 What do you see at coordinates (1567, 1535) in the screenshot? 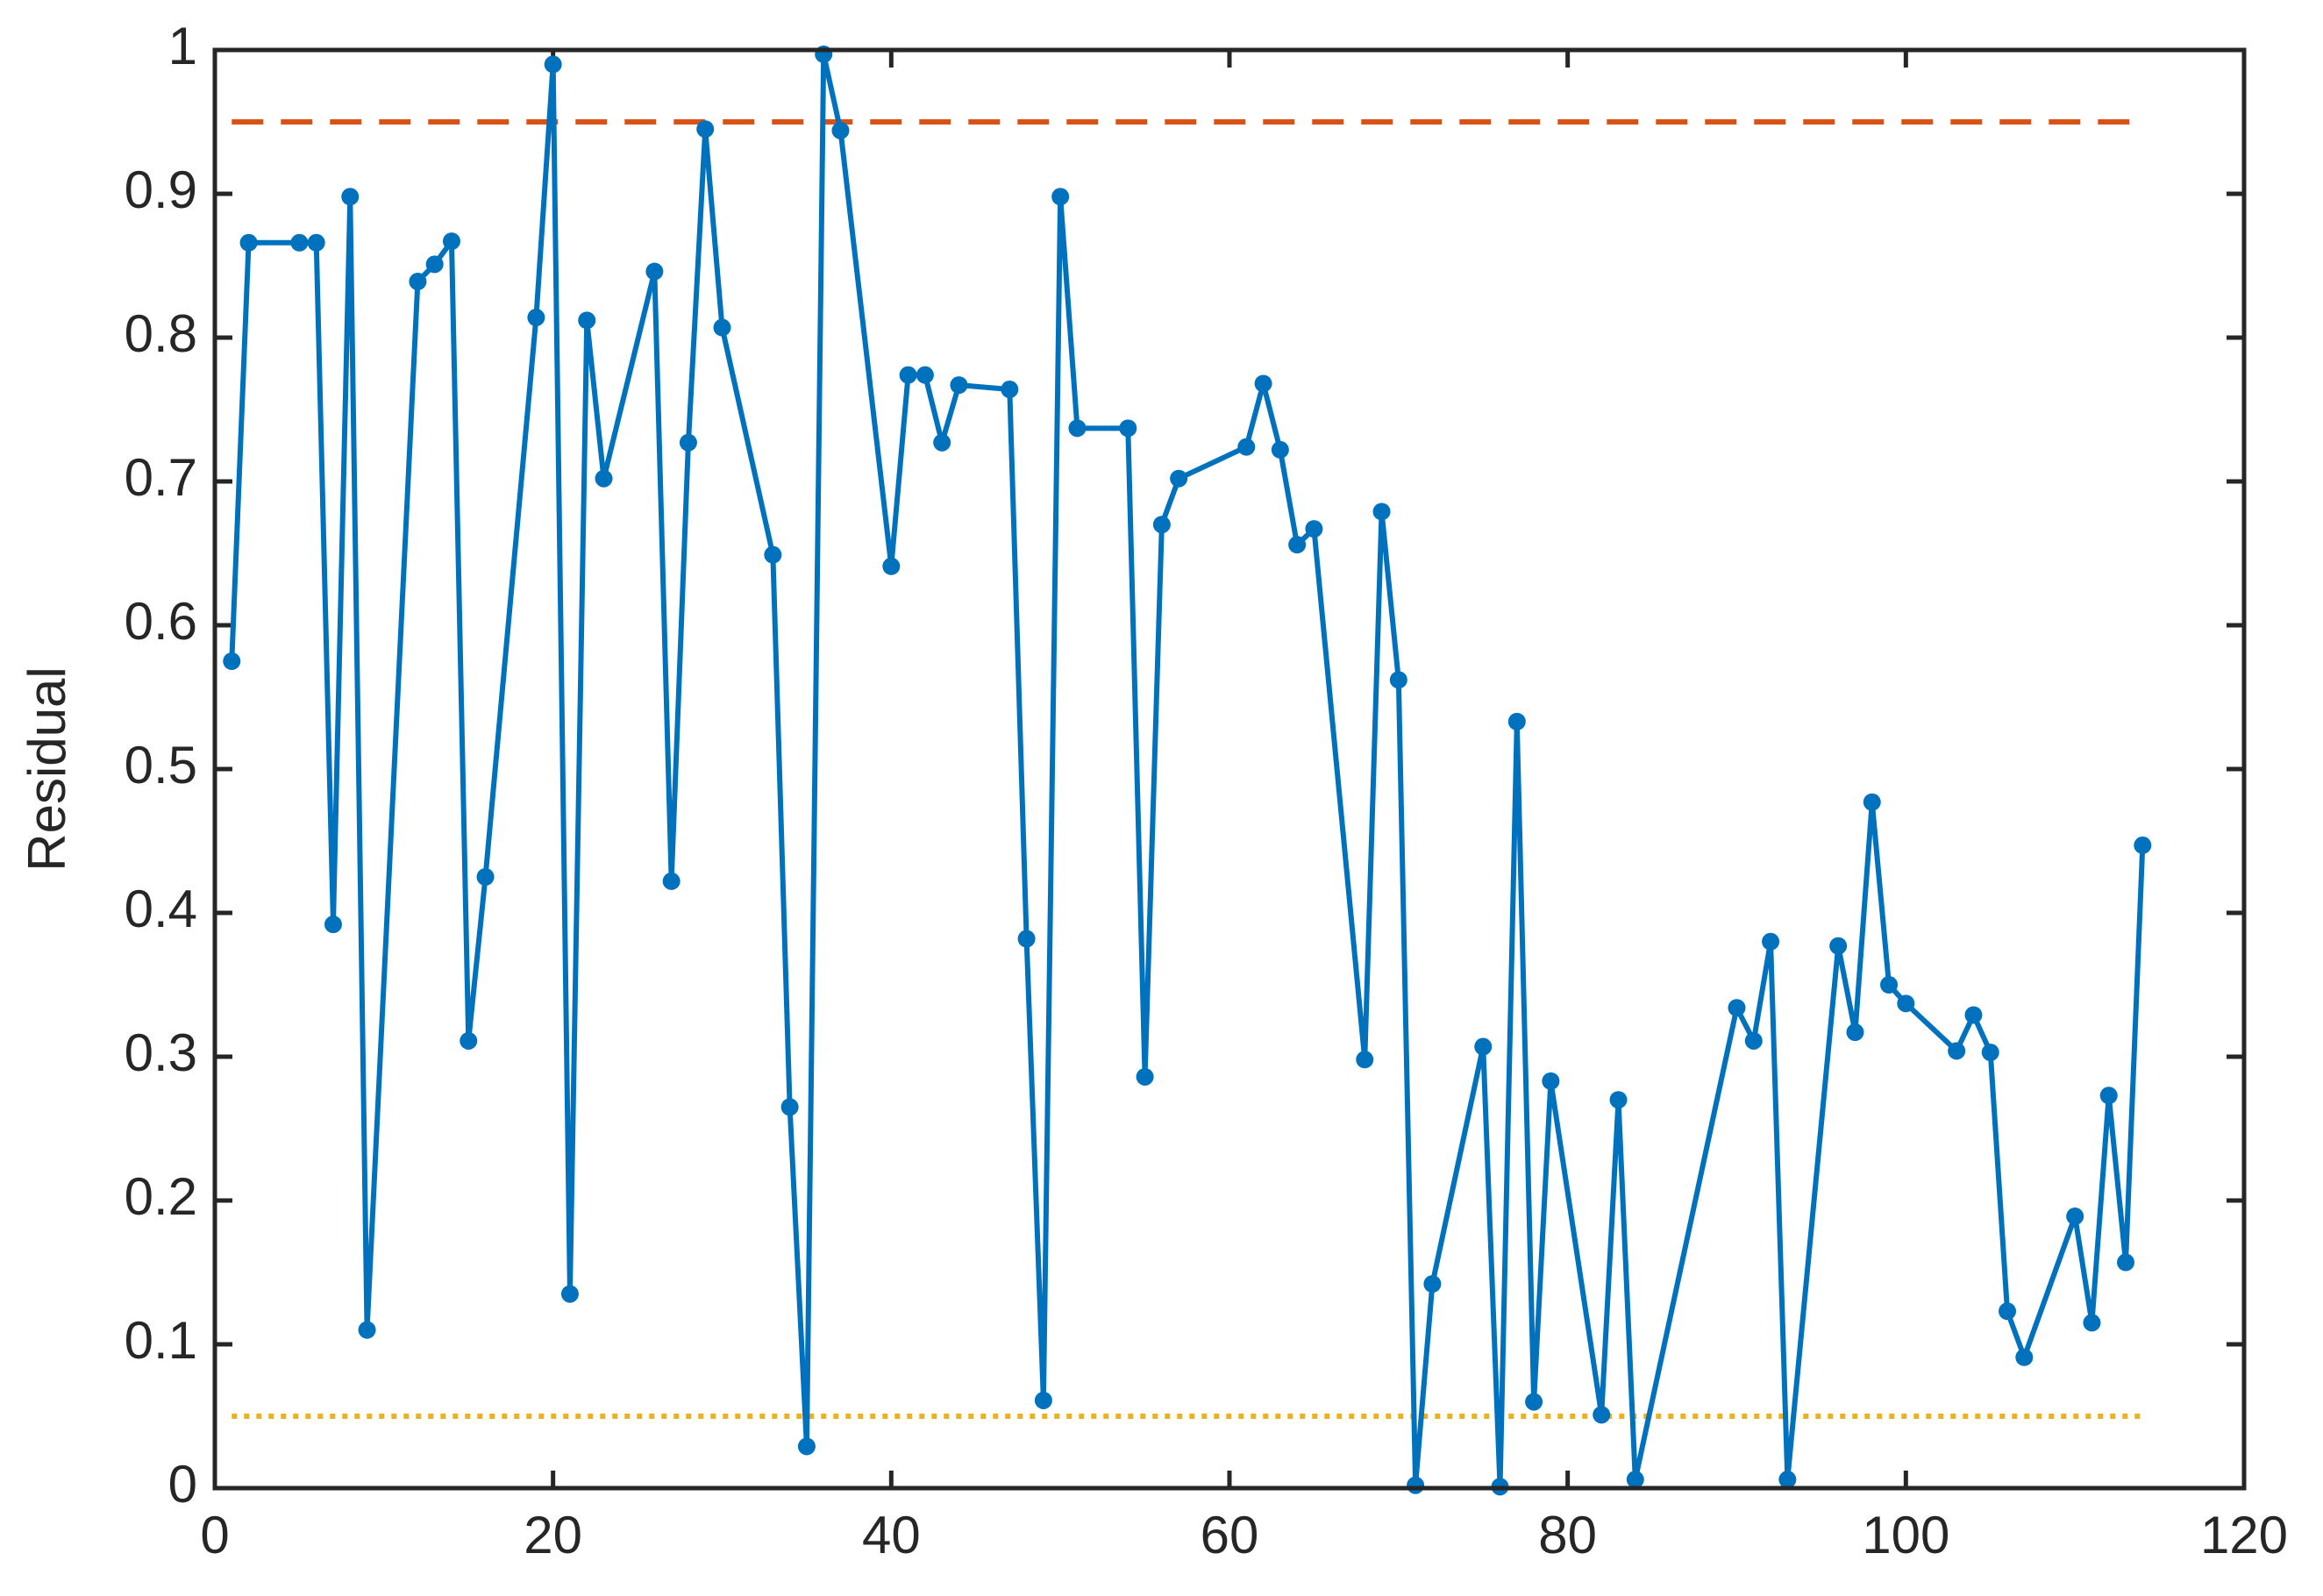
I see `x-tick-label: 80` at bounding box center [1567, 1535].